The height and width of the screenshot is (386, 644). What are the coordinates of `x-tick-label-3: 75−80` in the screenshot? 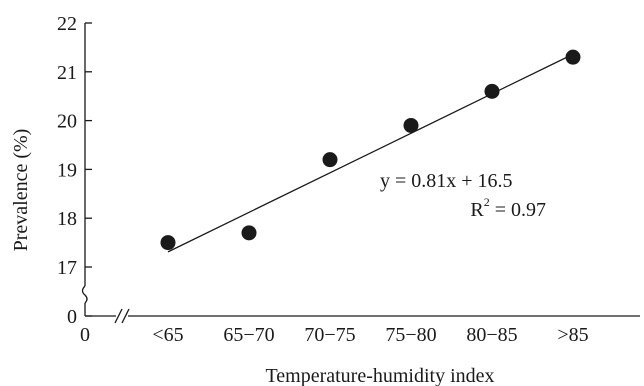 It's located at (410, 335).